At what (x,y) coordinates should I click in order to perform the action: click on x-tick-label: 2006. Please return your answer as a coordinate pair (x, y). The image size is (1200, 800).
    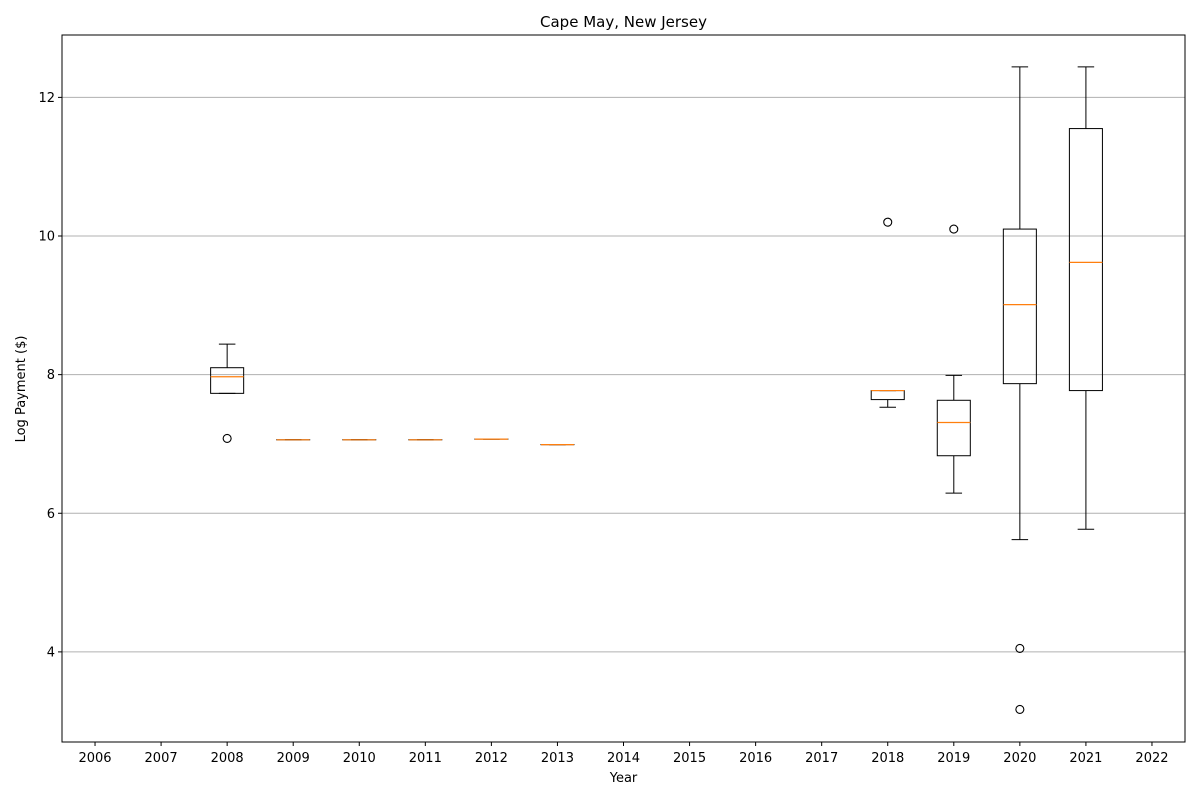
    Looking at the image, I should click on (94, 758).